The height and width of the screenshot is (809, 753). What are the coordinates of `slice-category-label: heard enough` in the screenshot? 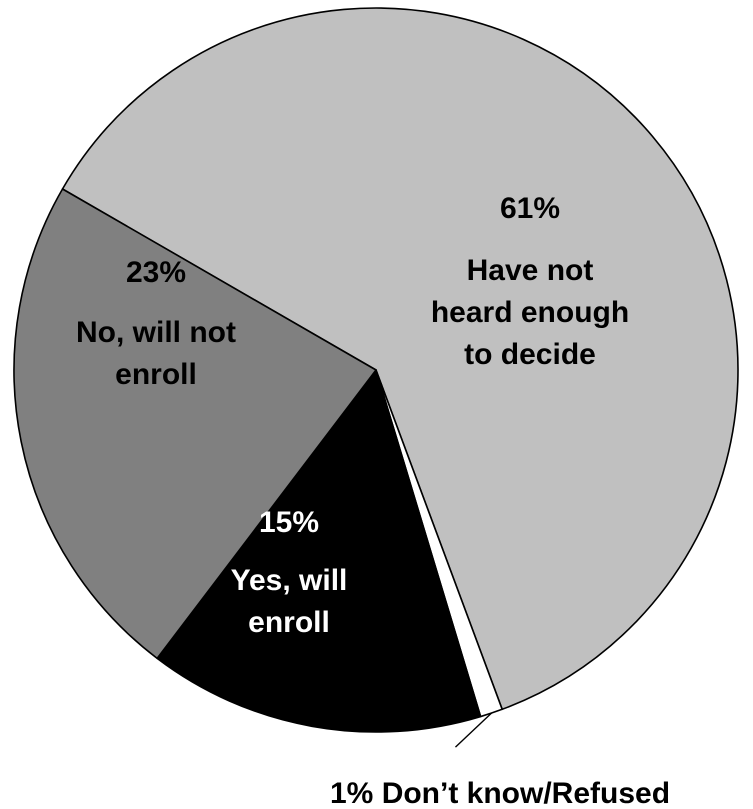 It's located at (530, 312).